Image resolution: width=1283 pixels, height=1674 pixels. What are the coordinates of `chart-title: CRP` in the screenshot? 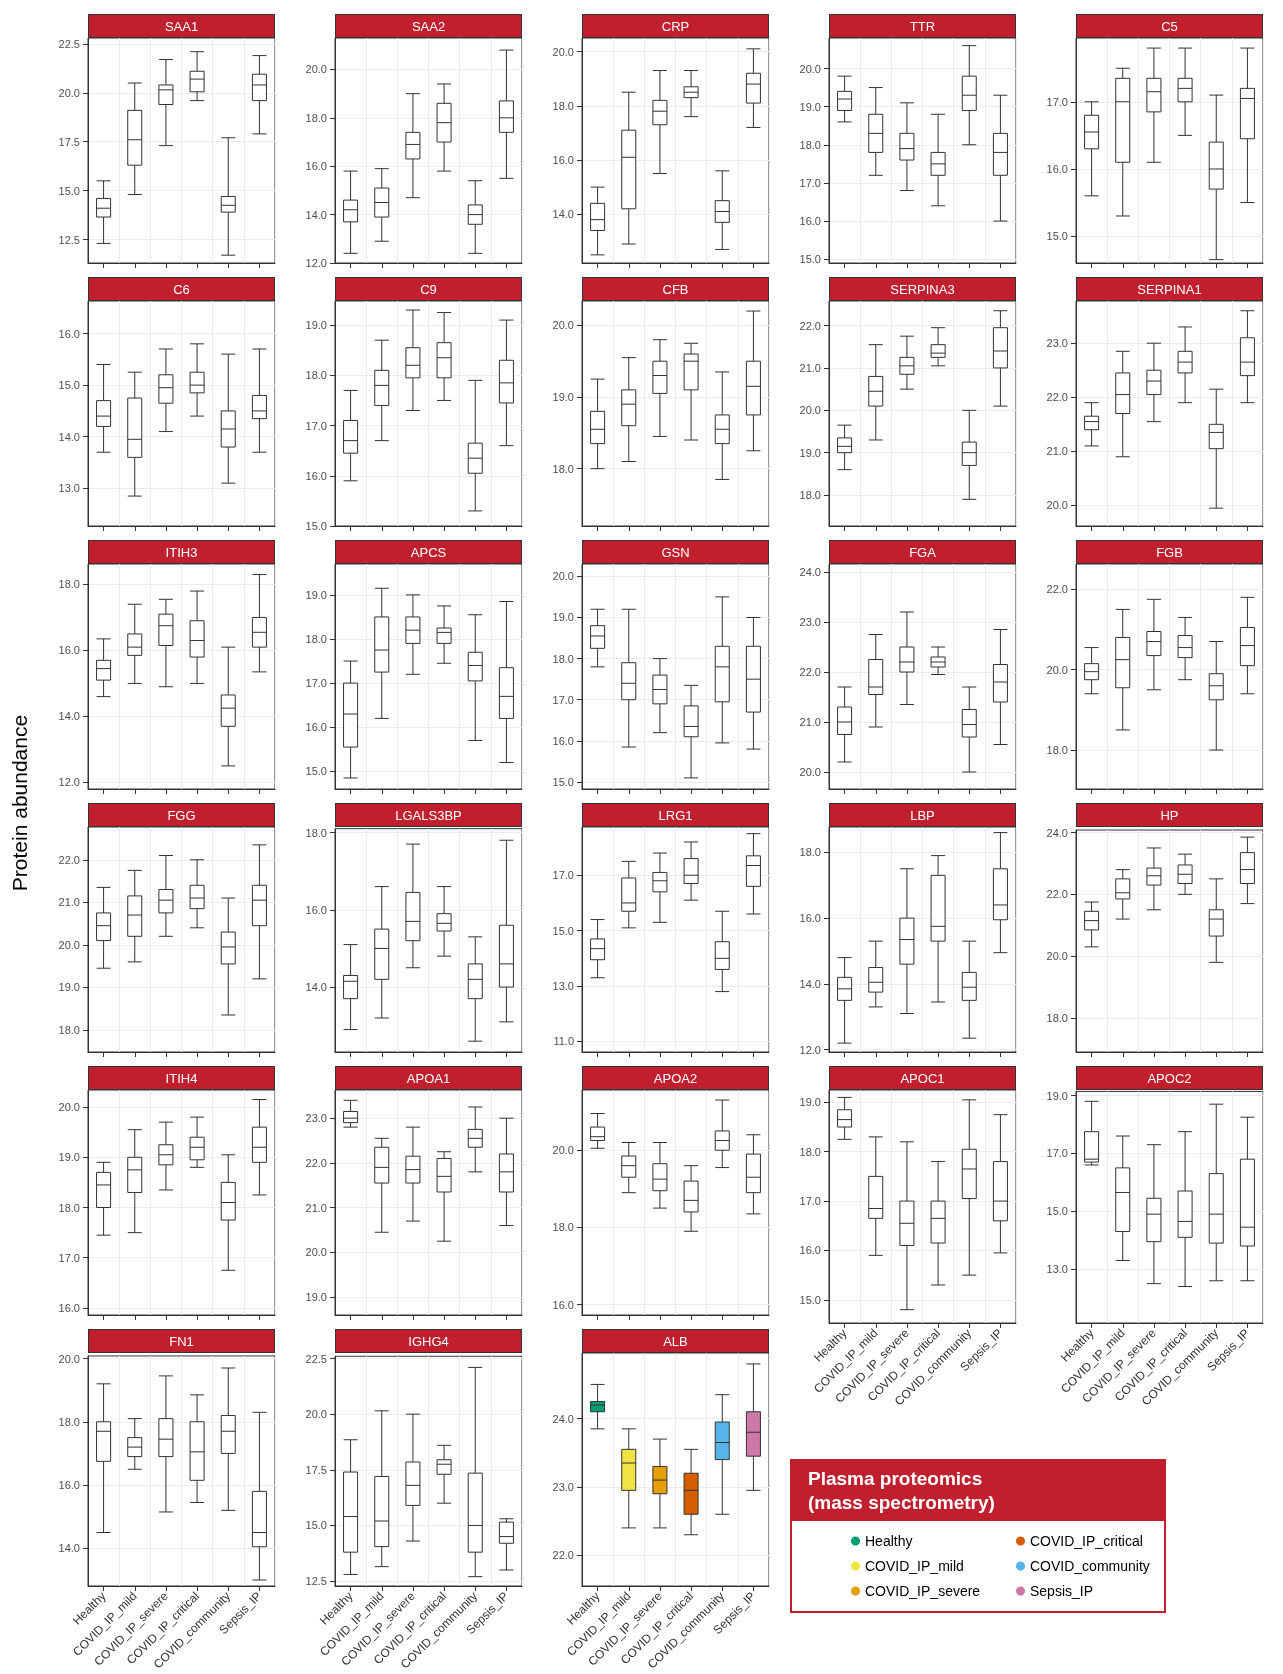 It's located at (675, 26).